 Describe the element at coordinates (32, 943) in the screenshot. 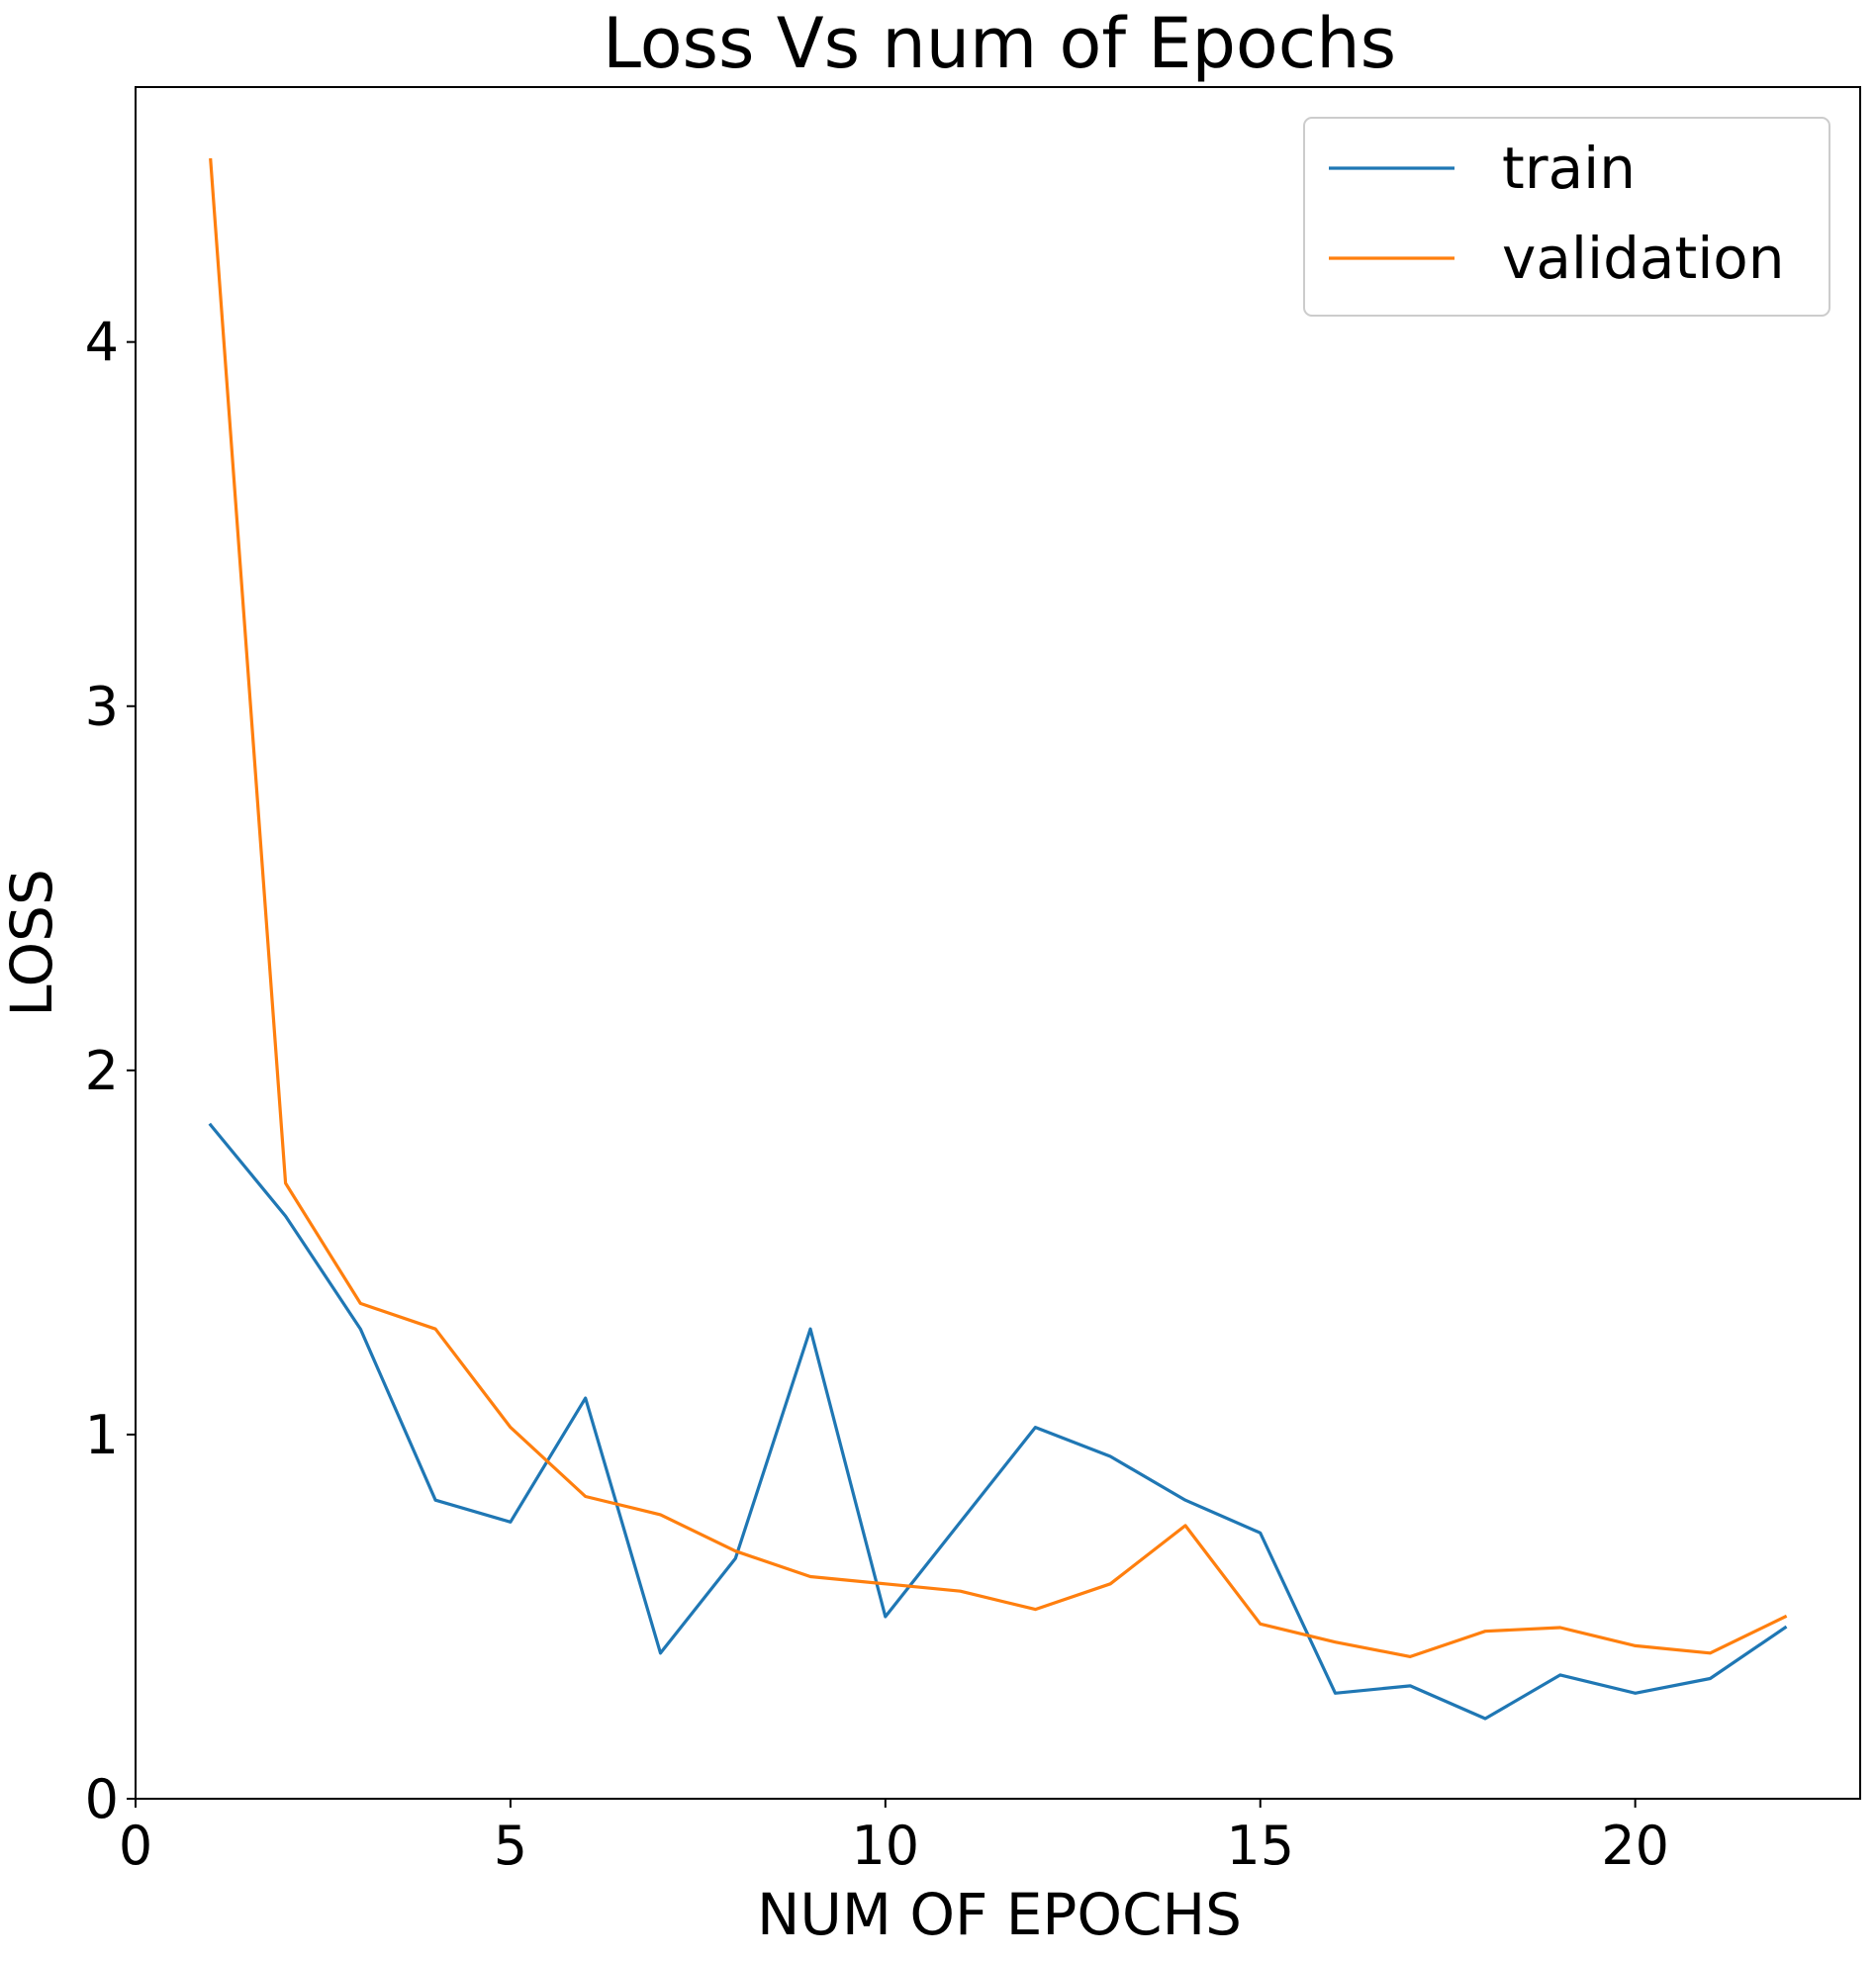

I see `y-axis-label: LOSS` at that location.